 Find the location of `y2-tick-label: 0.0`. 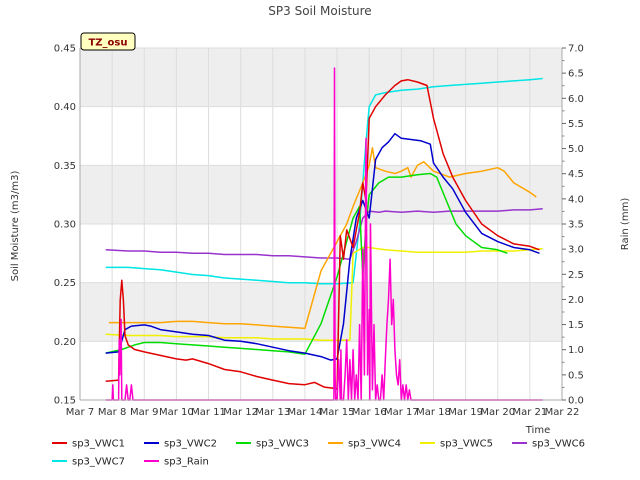

y2-tick-label: 0.0 is located at coordinates (576, 401).